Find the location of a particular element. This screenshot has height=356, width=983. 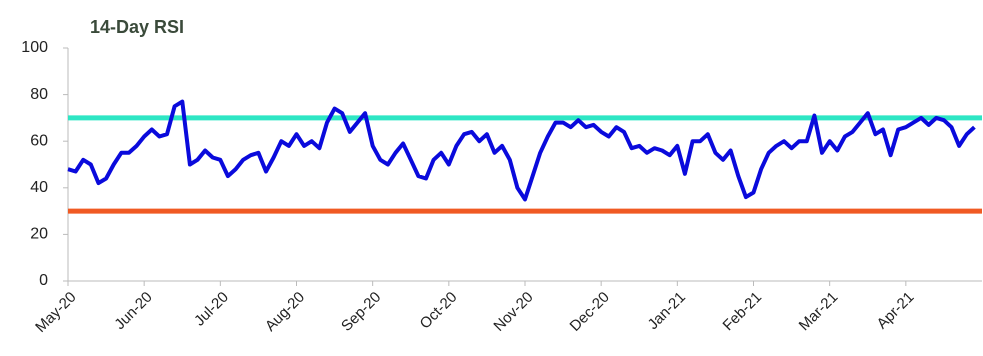

x-tick-label: Mar-21 is located at coordinates (819, 312).